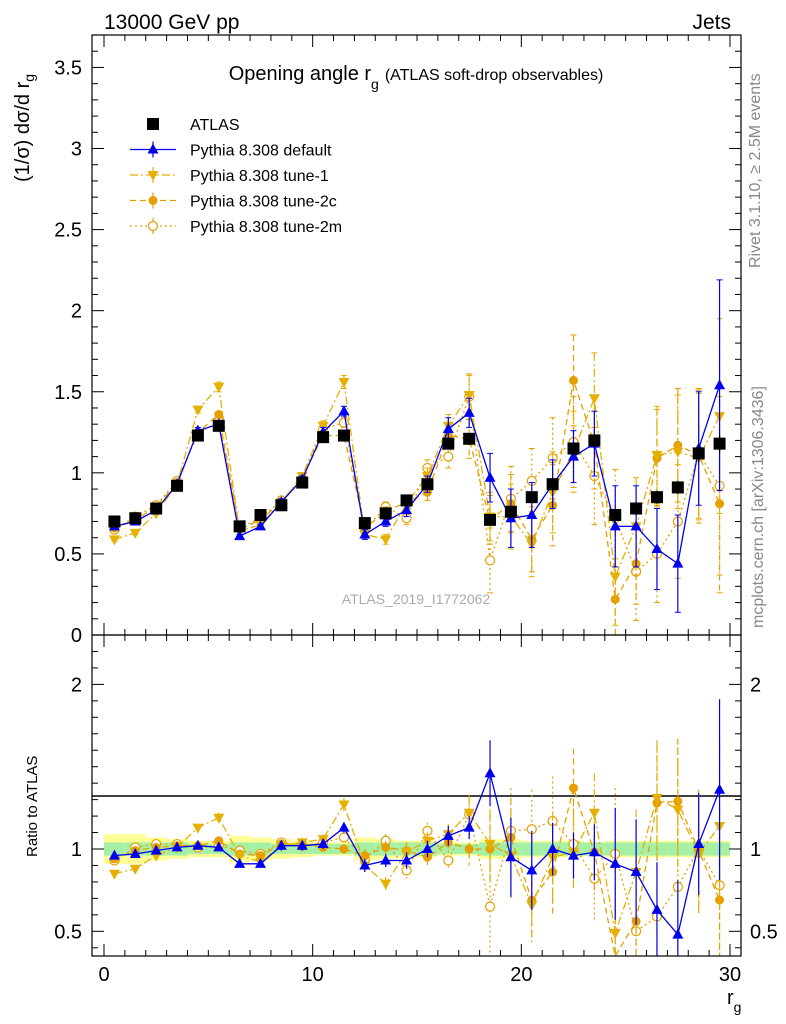 This screenshot has width=786, height=1024. I want to click on legend-label: Pythia 8.308 default, so click(261, 151).